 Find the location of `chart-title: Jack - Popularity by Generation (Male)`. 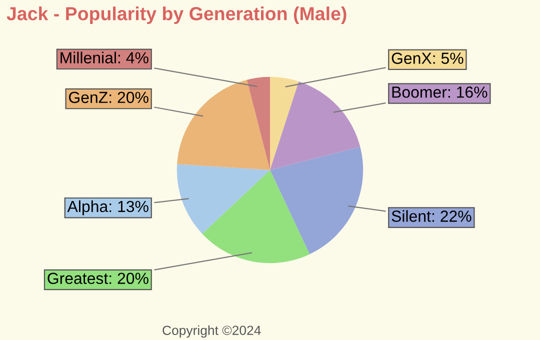

chart-title: Jack - Popularity by Generation (Male) is located at coordinates (176, 15).